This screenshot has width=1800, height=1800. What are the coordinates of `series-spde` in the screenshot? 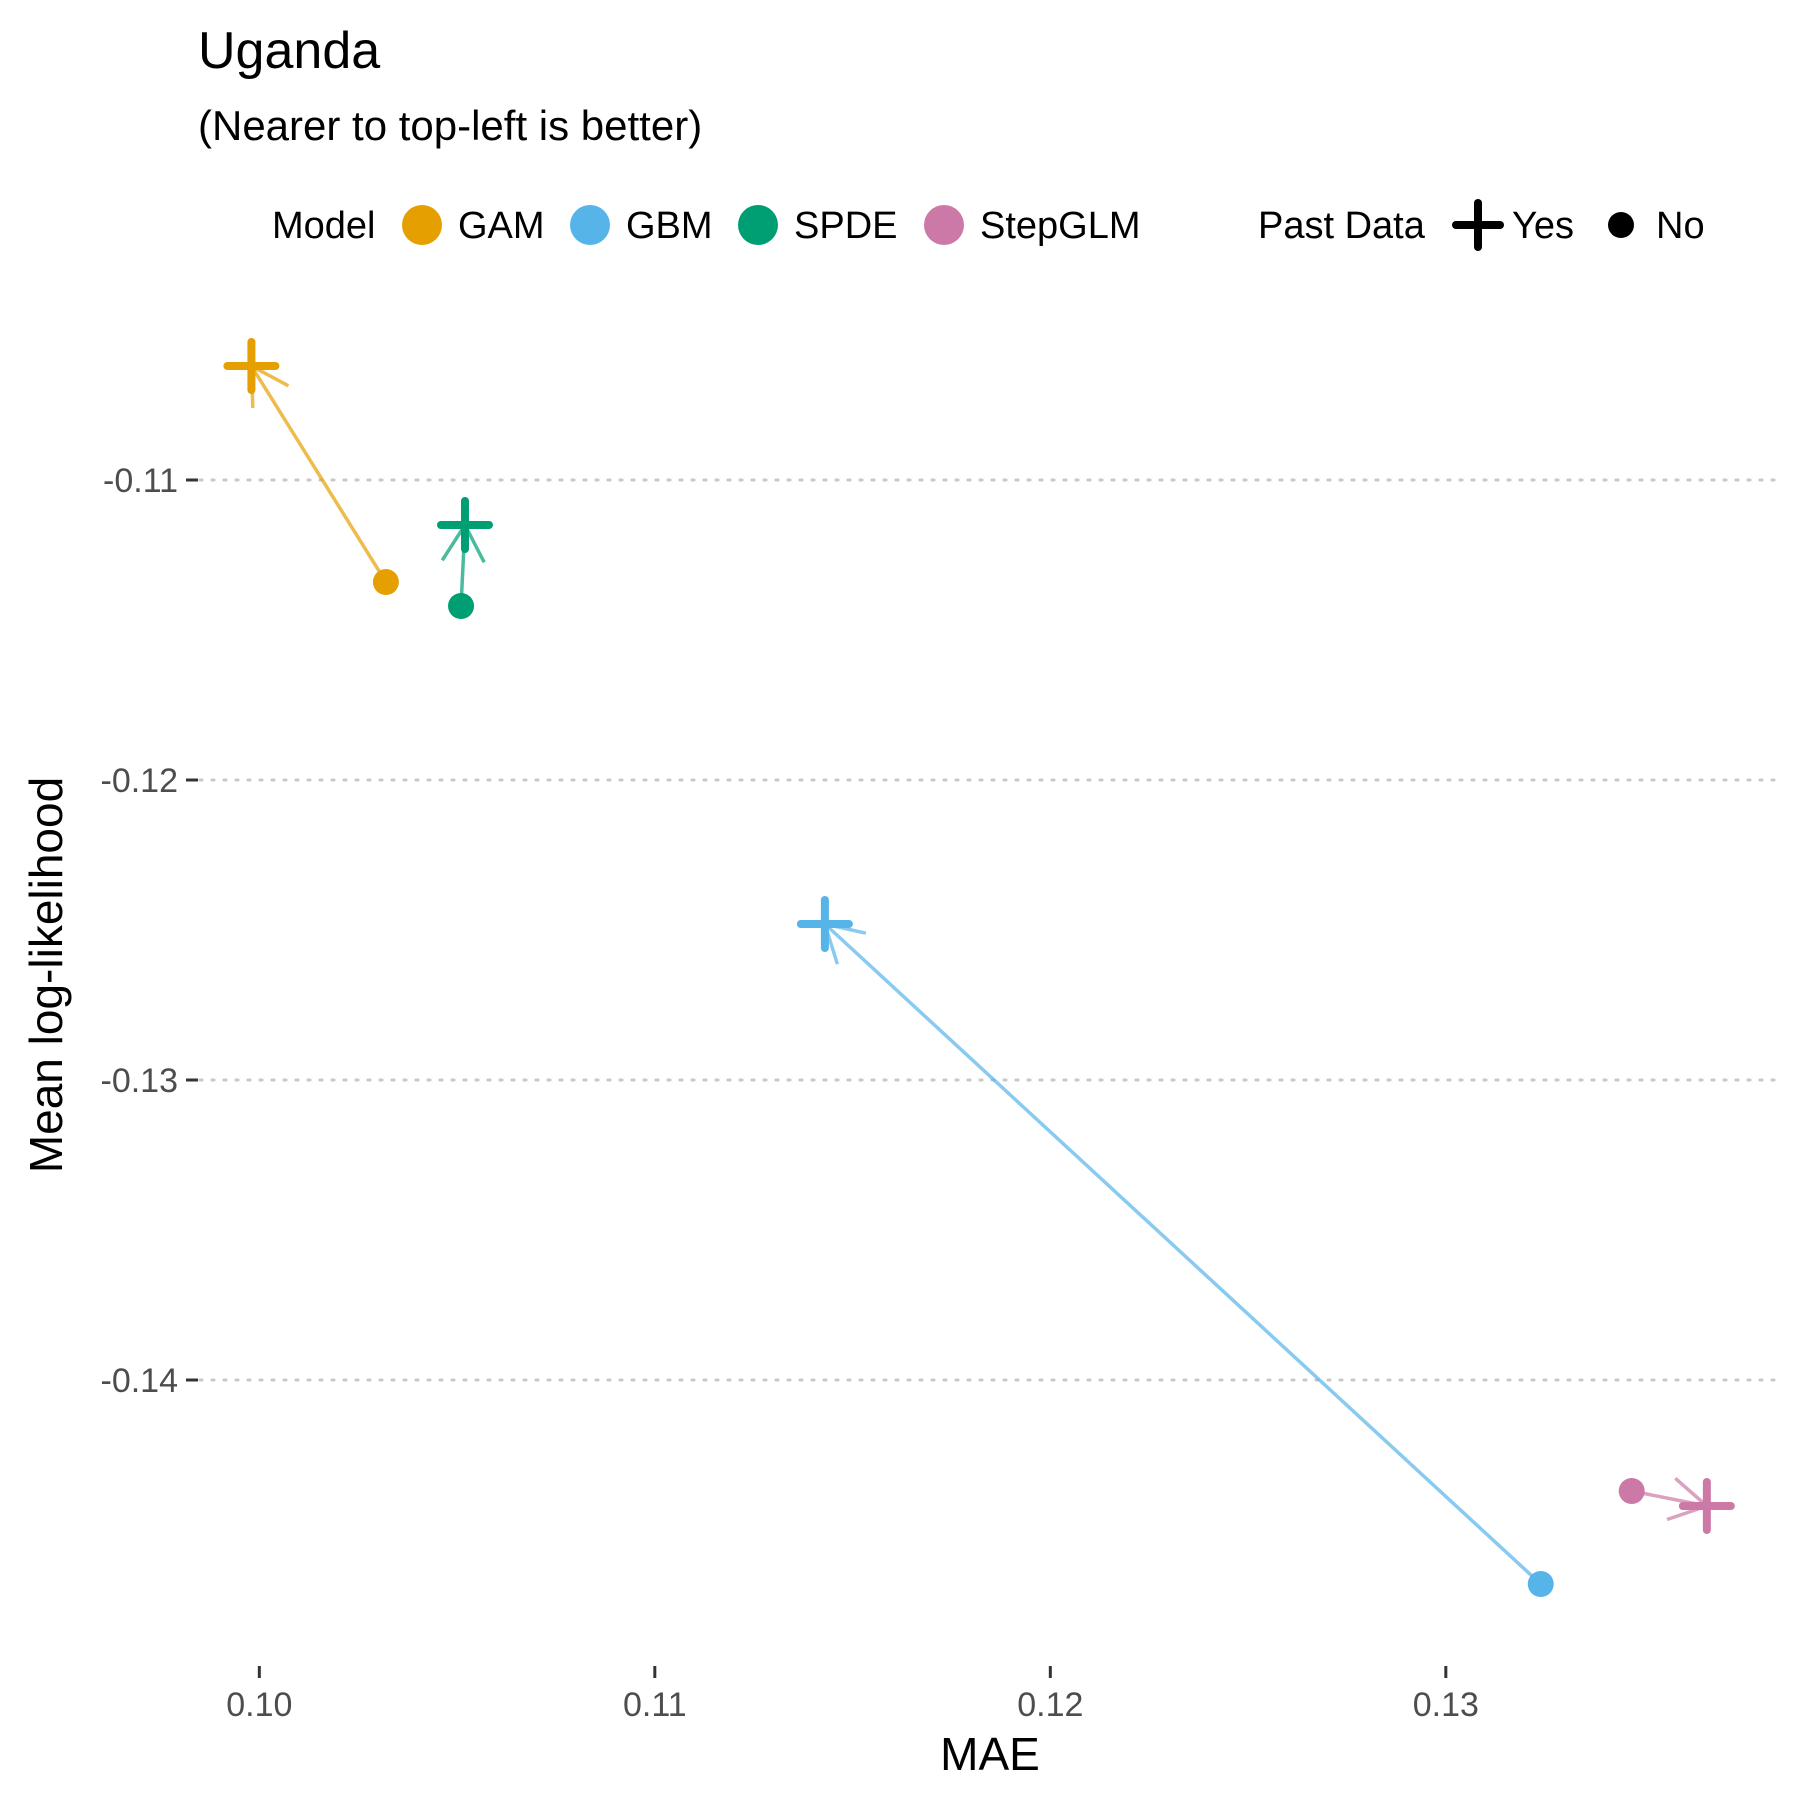 It's located at (464, 558).